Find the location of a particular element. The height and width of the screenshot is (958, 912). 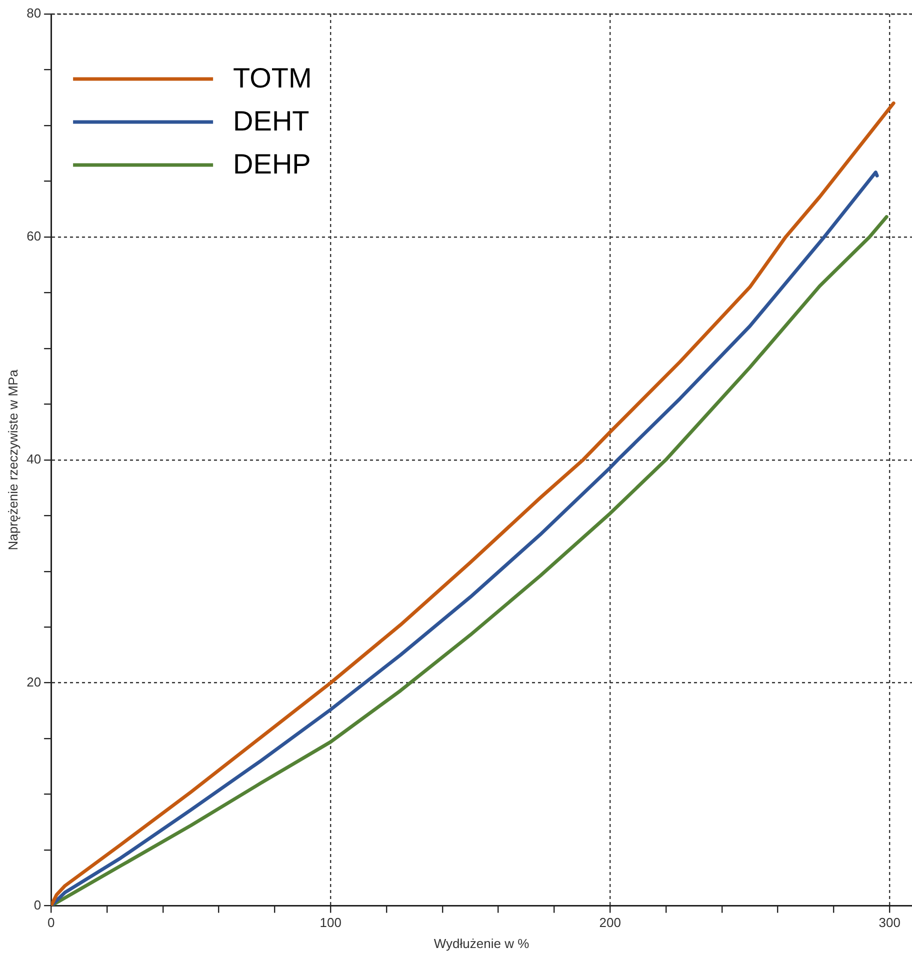

x-tick-label: 300 is located at coordinates (889, 922).